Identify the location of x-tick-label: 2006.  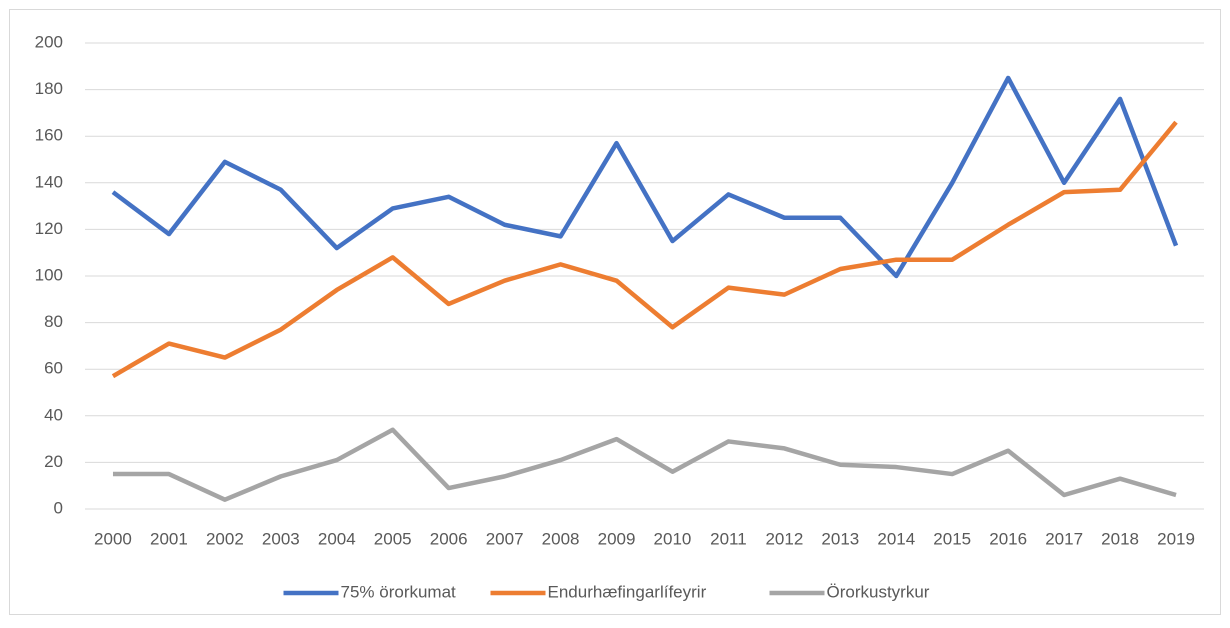
(449, 538).